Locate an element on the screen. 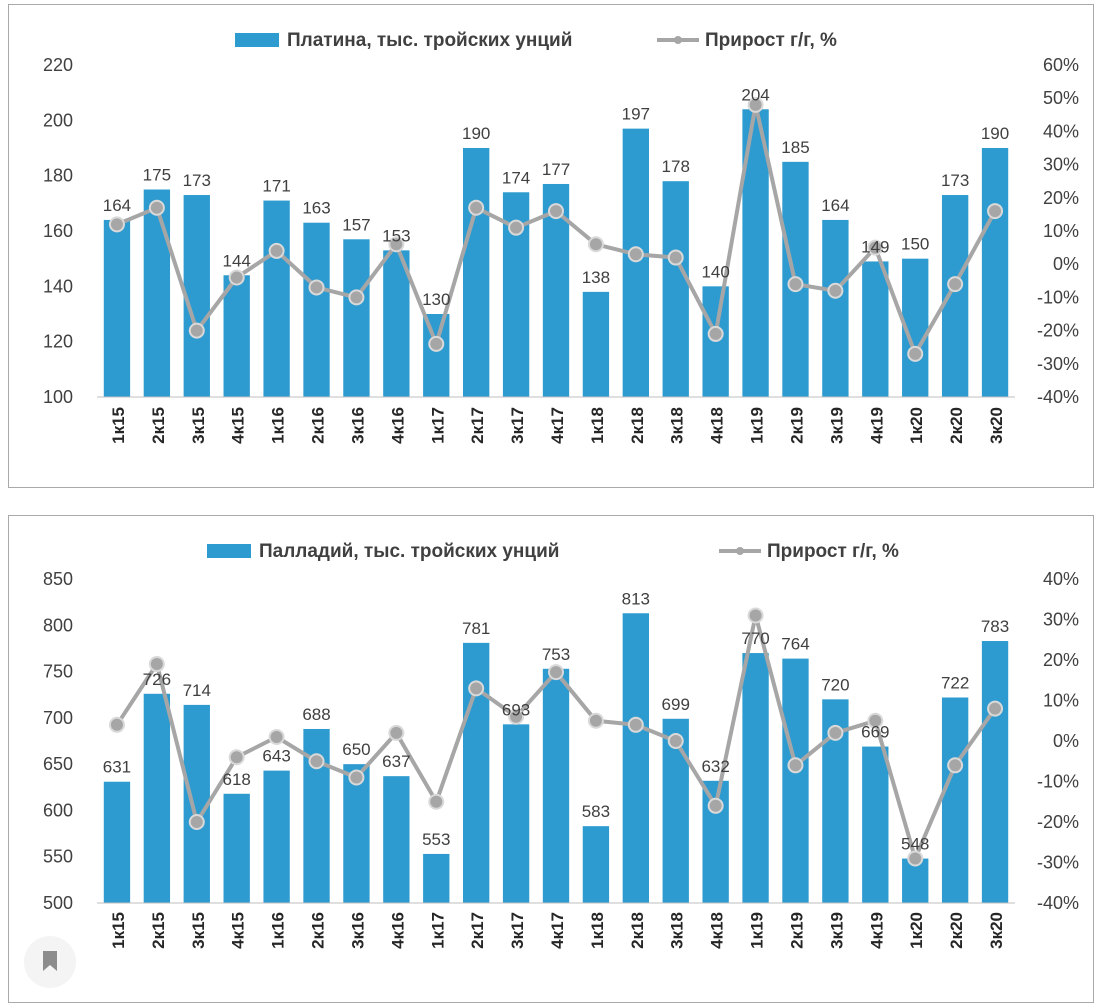  x-tick-label: 4к17 is located at coordinates (557, 425).